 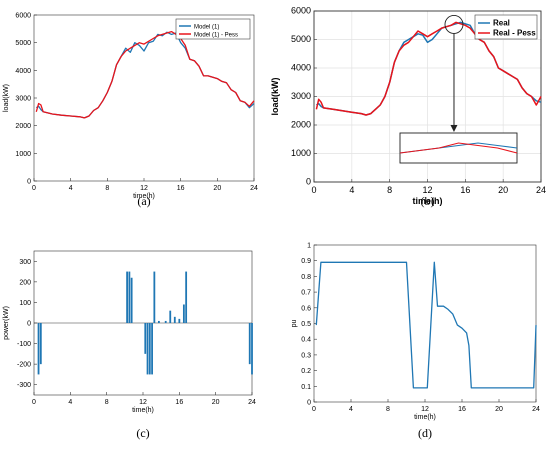 What do you see at coordinates (294, 324) in the screenshot?
I see `y-axis-label: pu` at bounding box center [294, 324].